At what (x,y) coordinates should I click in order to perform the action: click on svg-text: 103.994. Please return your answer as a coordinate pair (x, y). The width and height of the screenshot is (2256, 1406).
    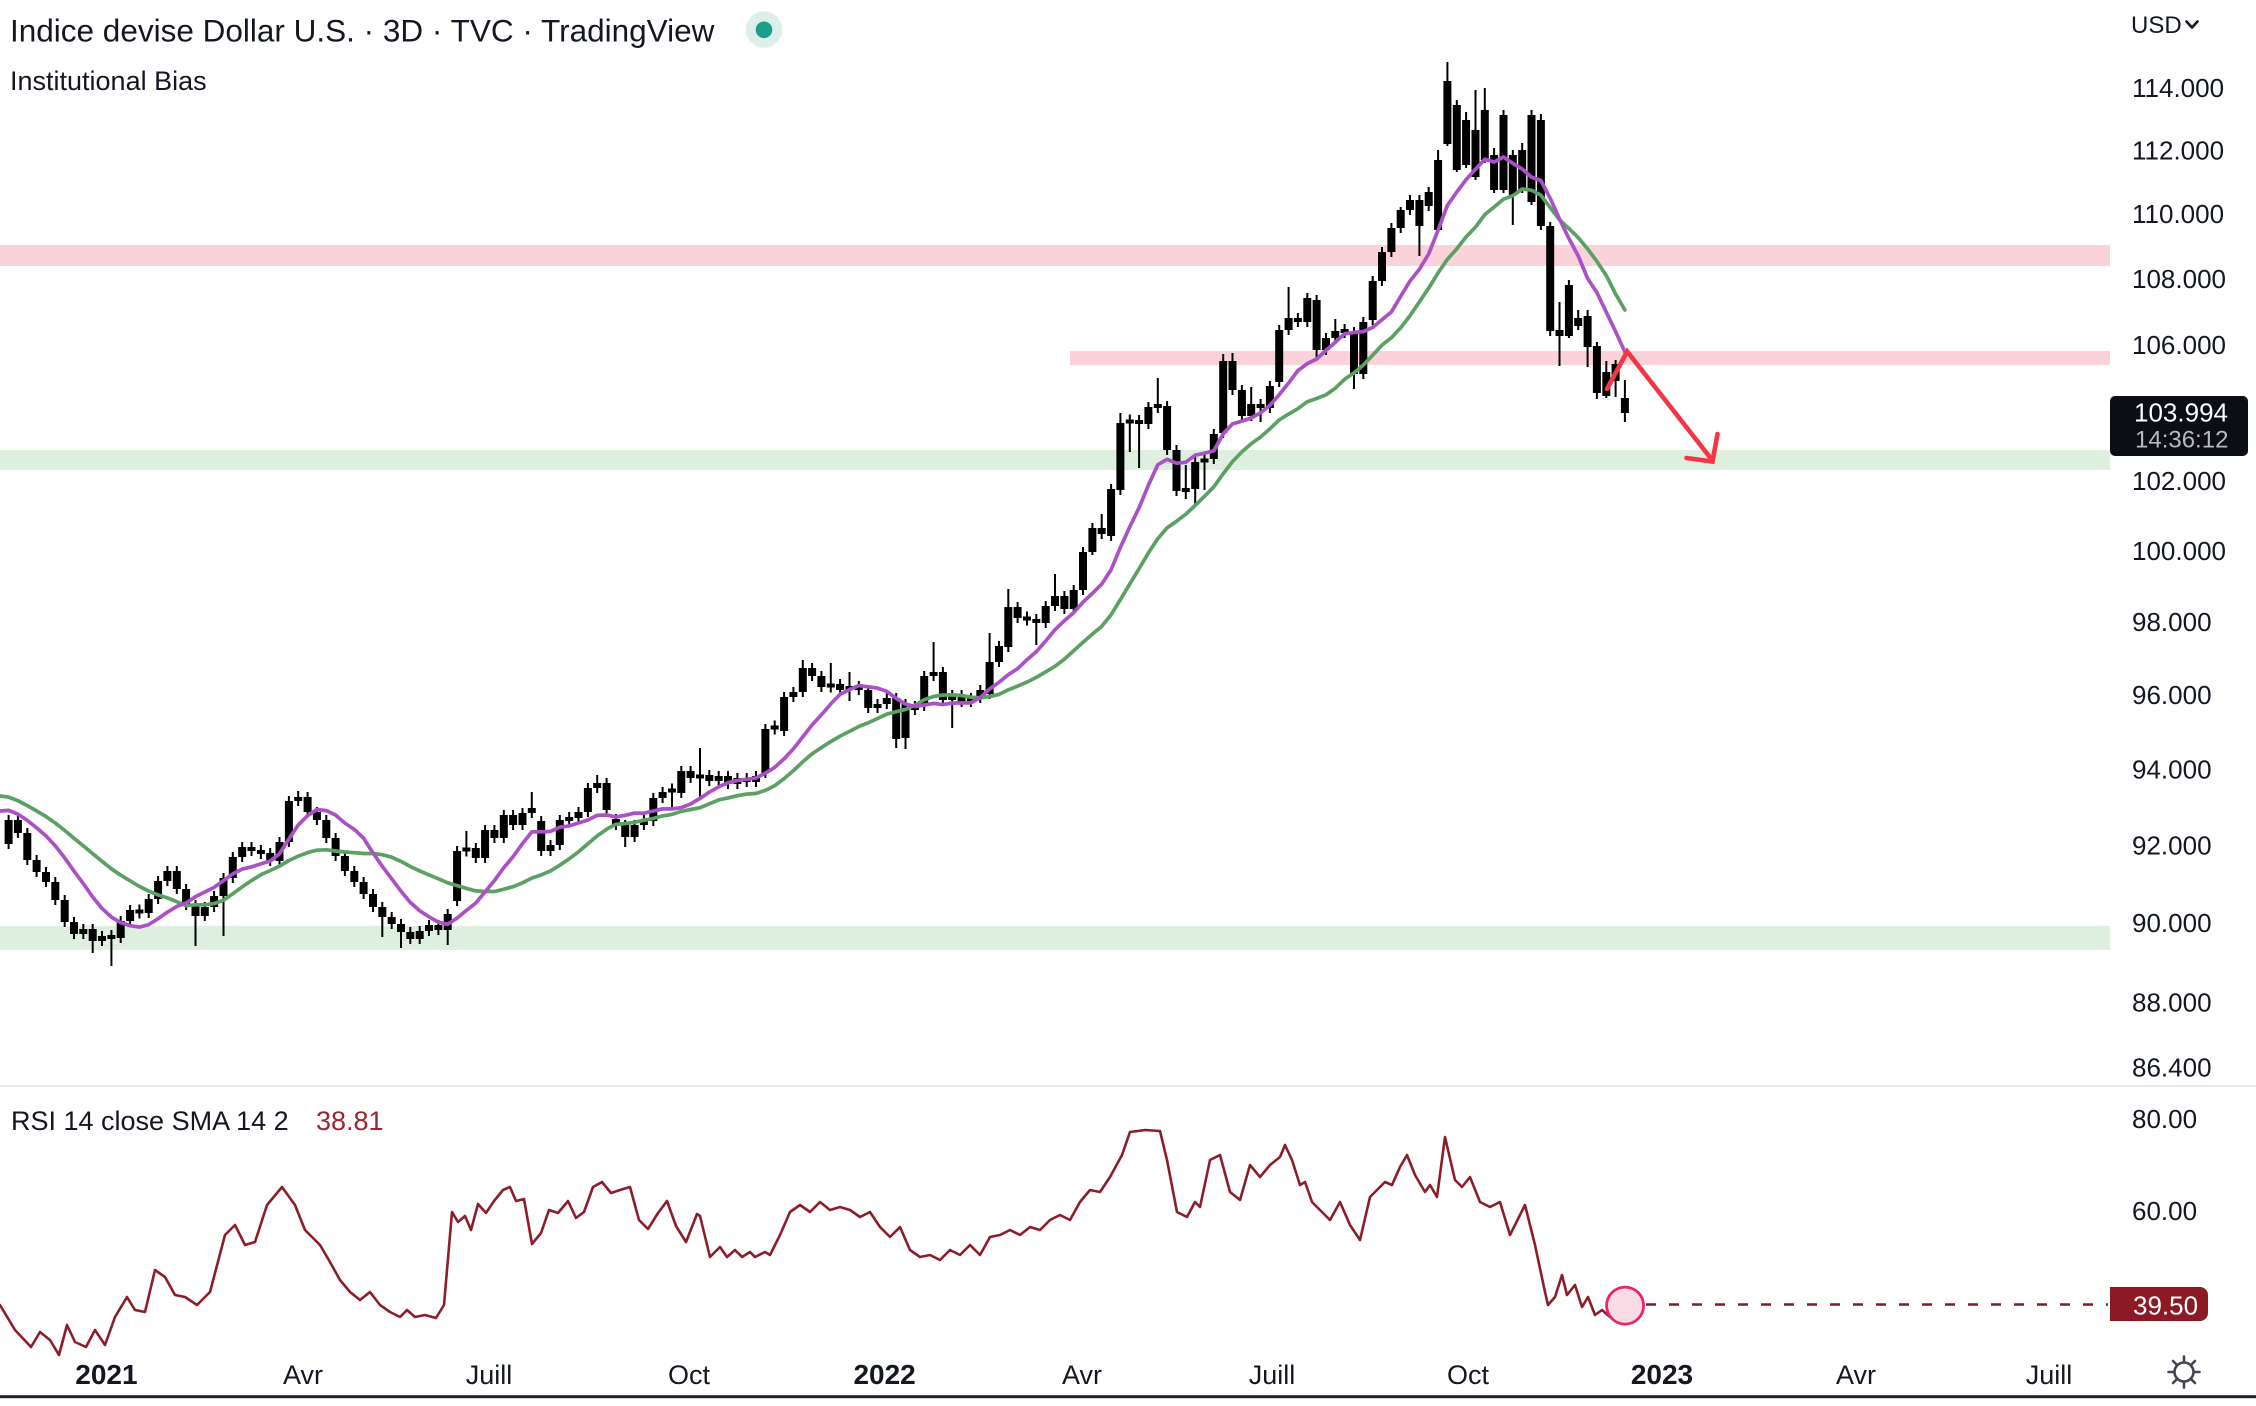
    Looking at the image, I should click on (2181, 413).